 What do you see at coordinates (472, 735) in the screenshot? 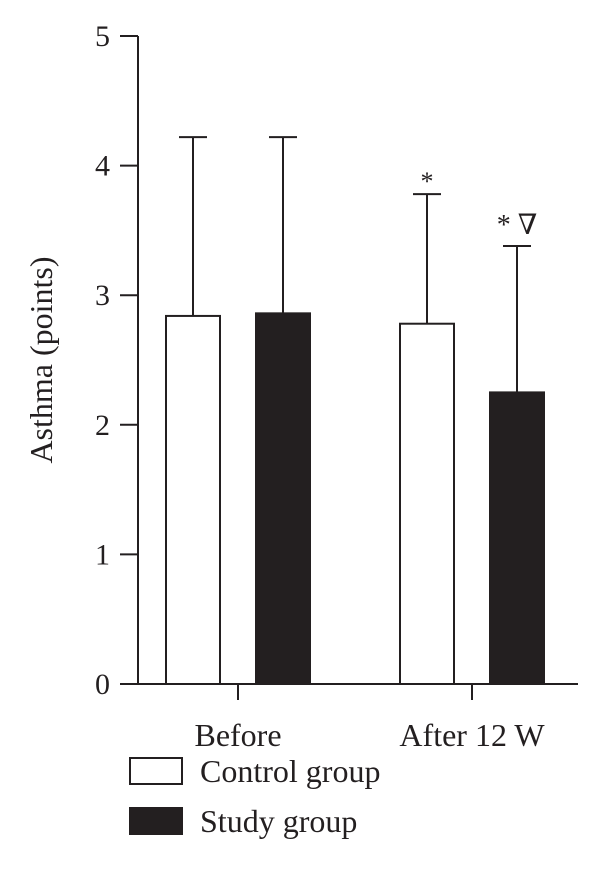
I see `x-tick-label: After 12 W` at bounding box center [472, 735].